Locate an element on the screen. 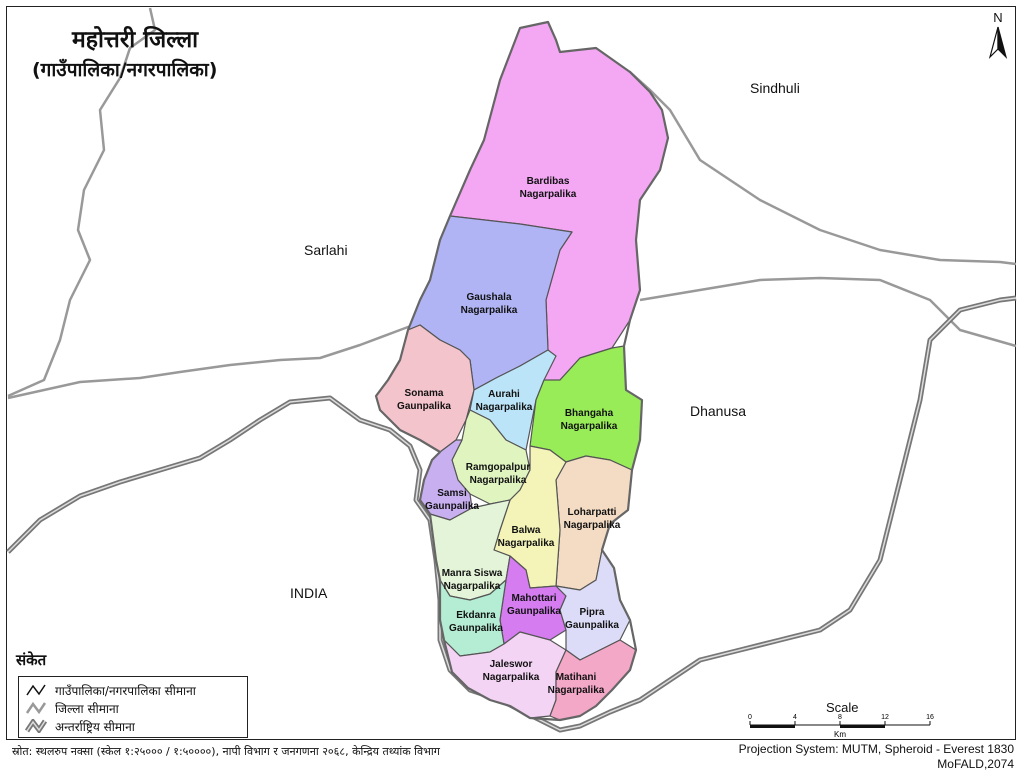 This screenshot has height=774, width=1024. municipality-boundary-icon is located at coordinates (36, 690).